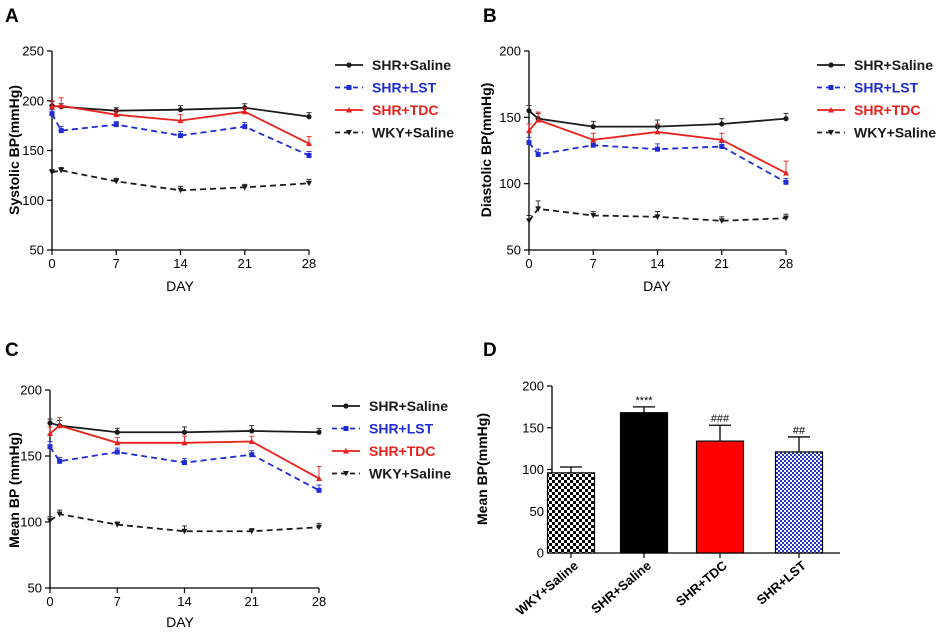 This screenshot has width=941, height=633. I want to click on panel-b-x-tick-label: 28, so click(786, 263).